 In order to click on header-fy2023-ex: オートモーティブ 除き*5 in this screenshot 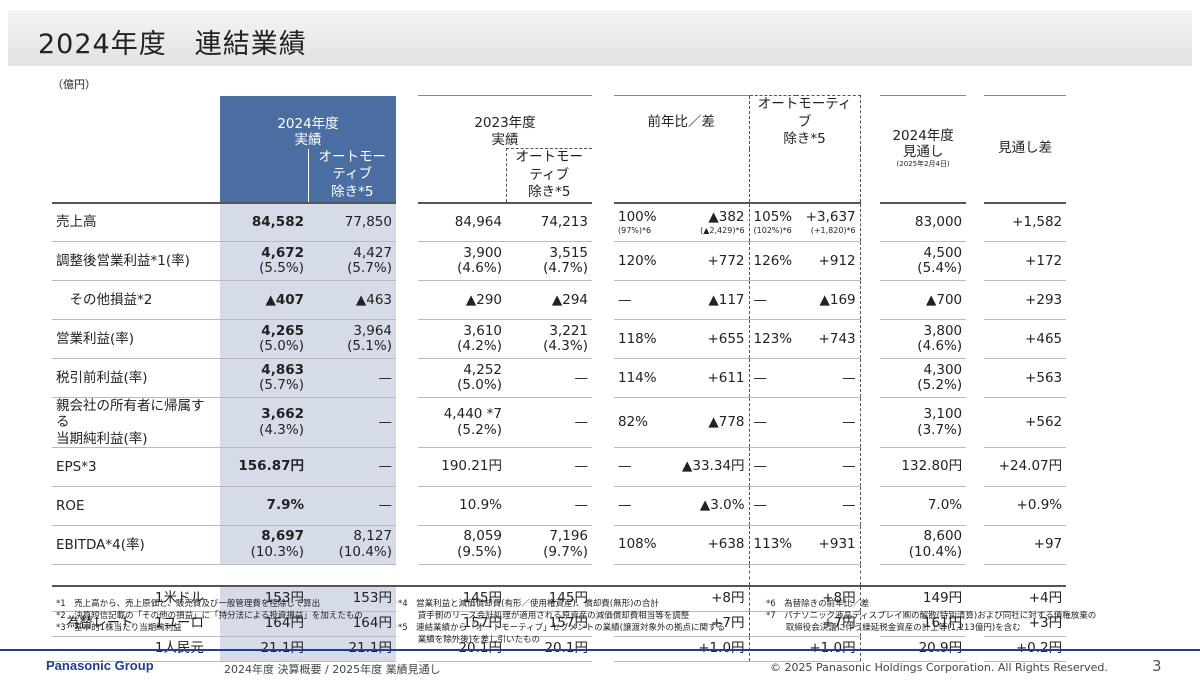, I will do `click(548, 176)`.